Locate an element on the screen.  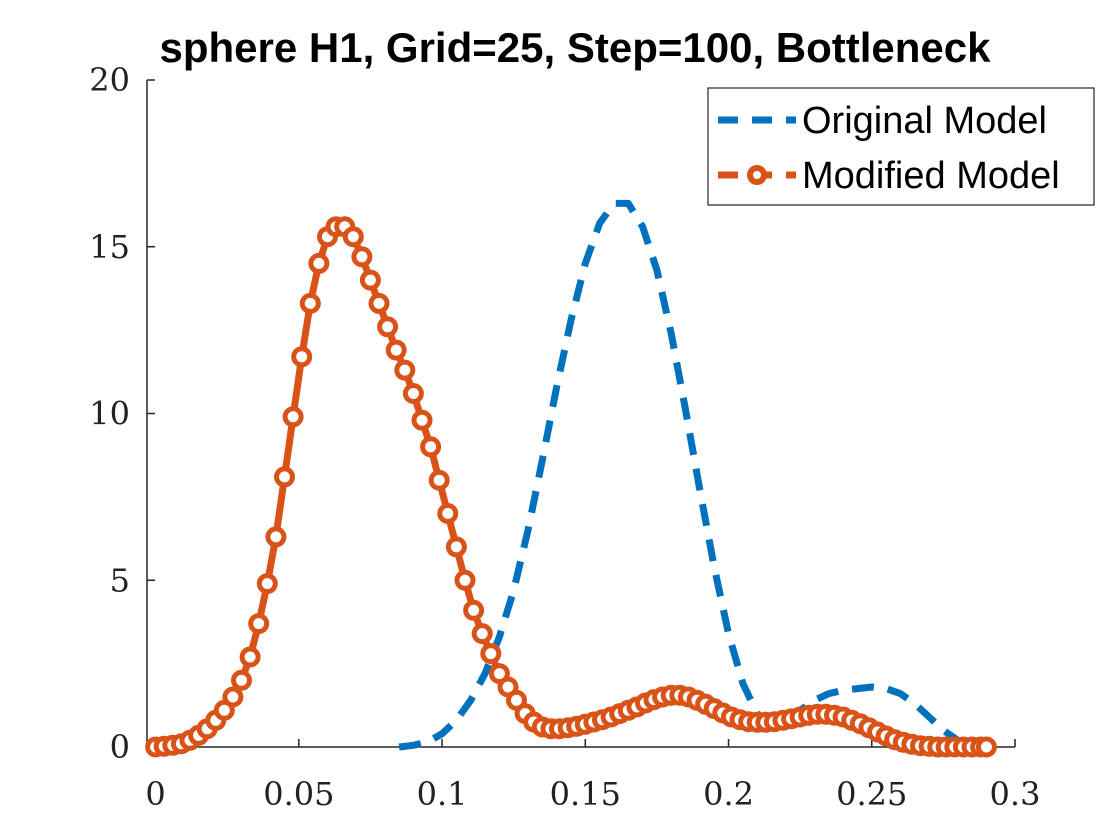
x-tick-label: 0 is located at coordinates (155, 794).